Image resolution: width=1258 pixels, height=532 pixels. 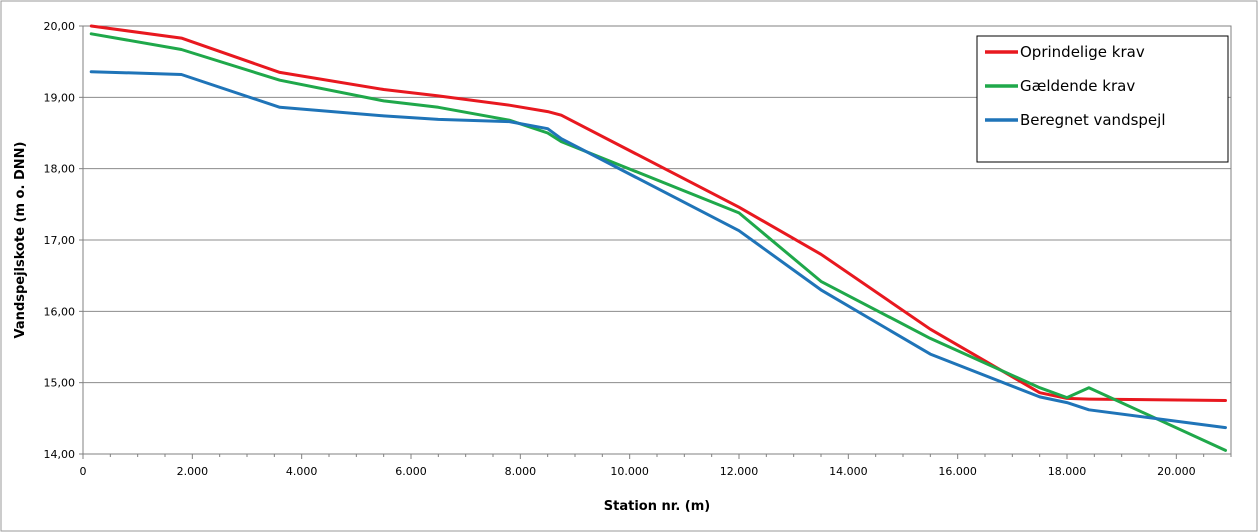 I want to click on y-tick-label: 18,00, so click(x=60, y=169).